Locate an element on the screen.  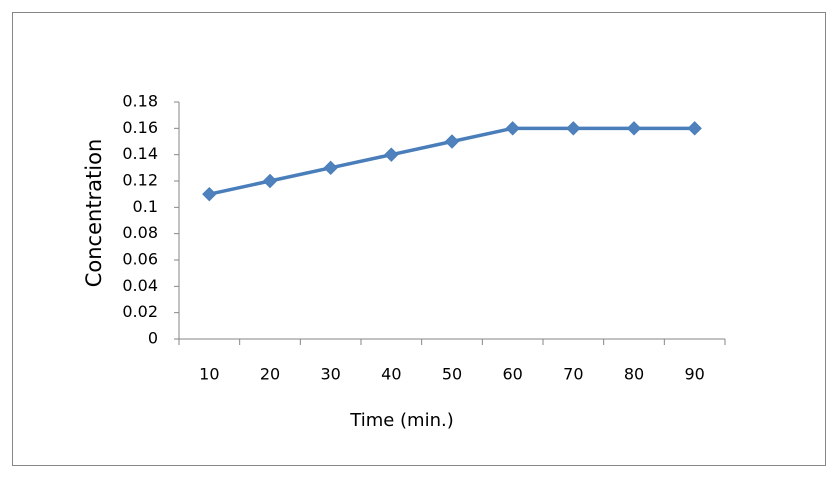
x-tick-label: 40 is located at coordinates (391, 374).